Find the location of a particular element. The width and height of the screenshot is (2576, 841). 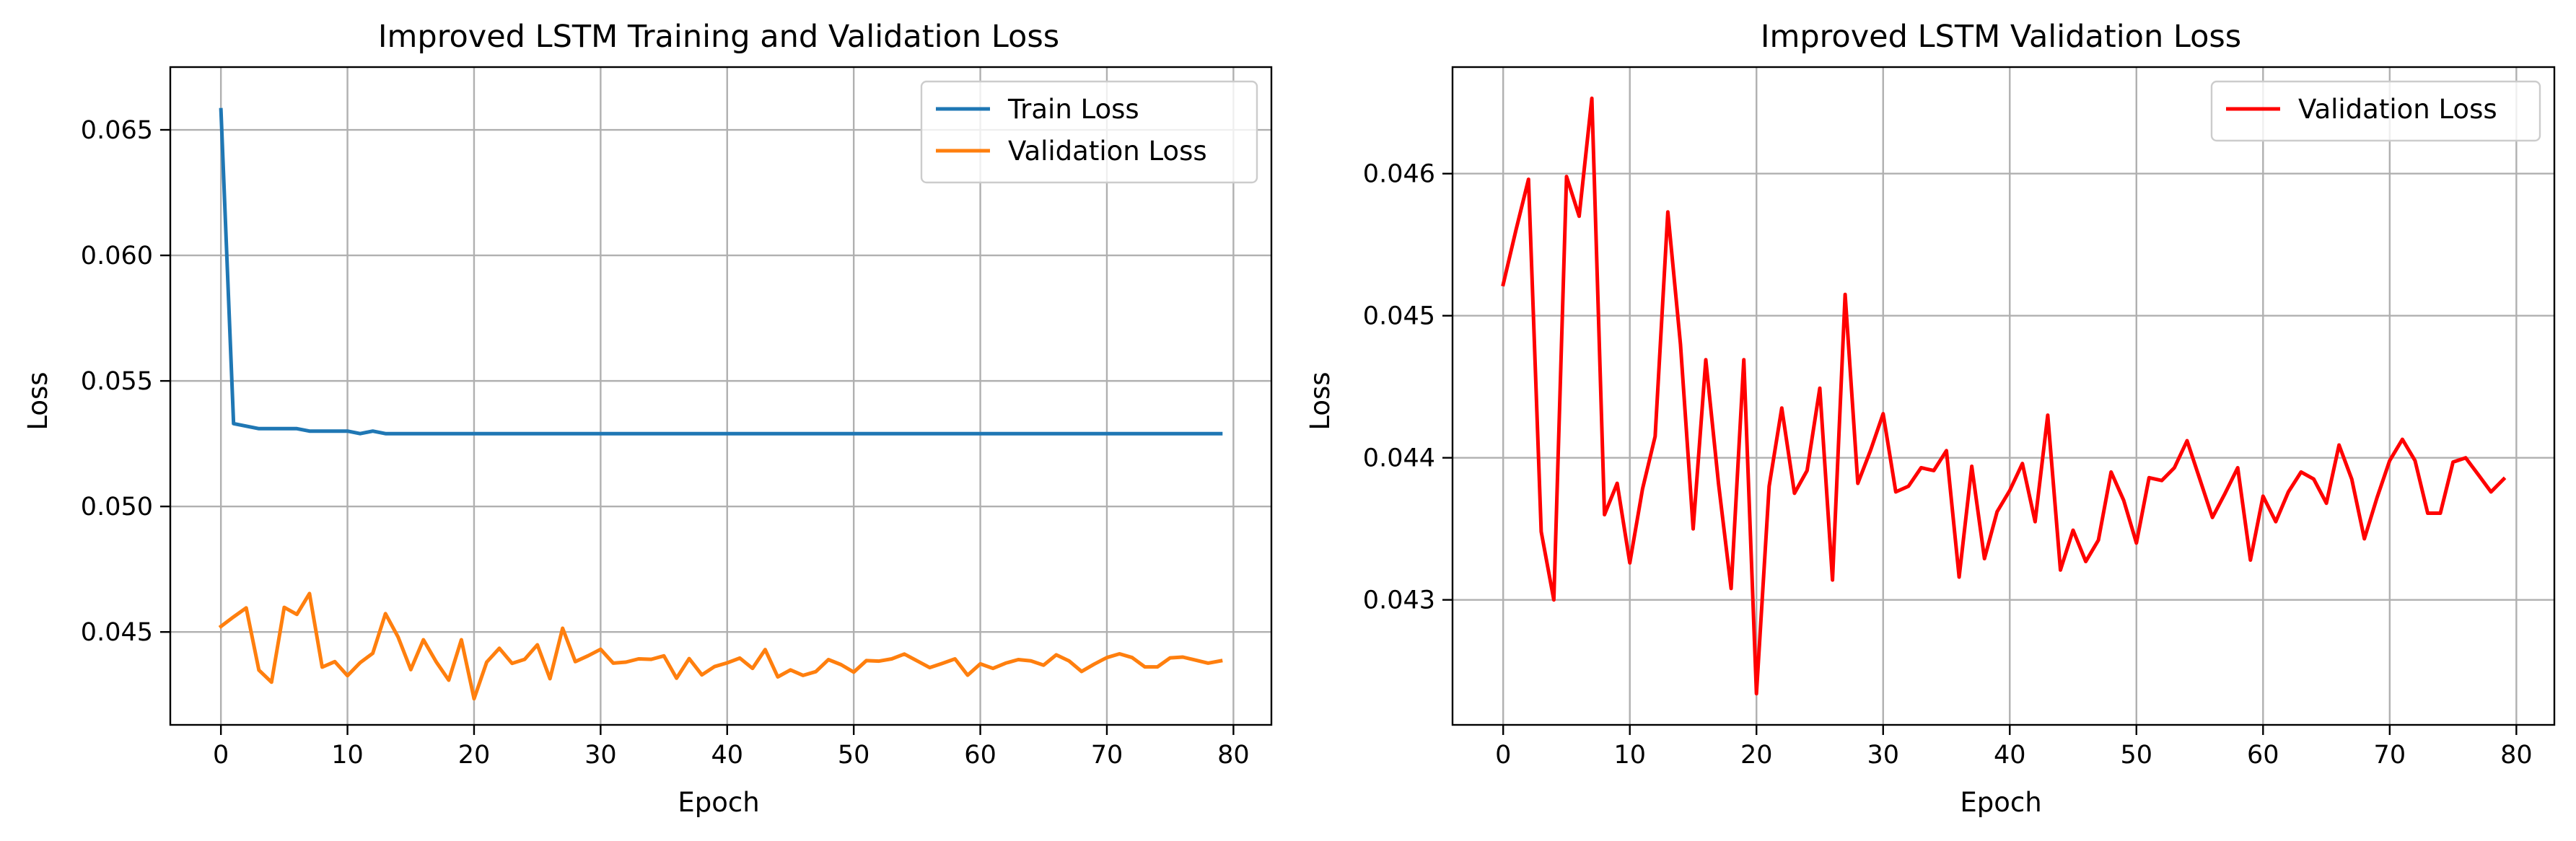

chart-title: Improved LSTM Validation Loss is located at coordinates (2001, 37).